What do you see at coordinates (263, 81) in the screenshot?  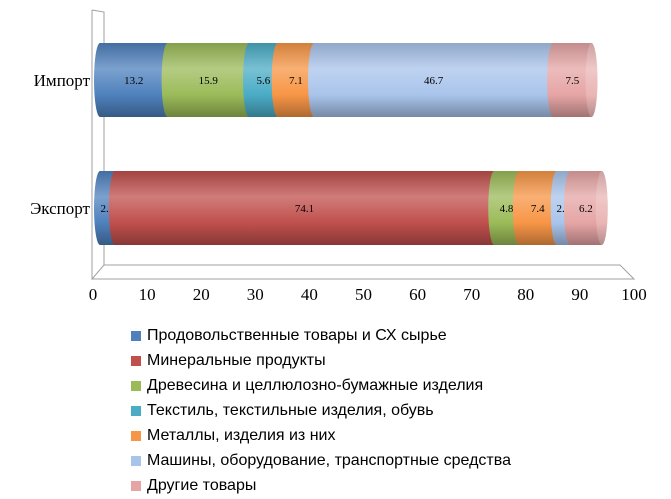 I see `data-label: 5.6` at bounding box center [263, 81].